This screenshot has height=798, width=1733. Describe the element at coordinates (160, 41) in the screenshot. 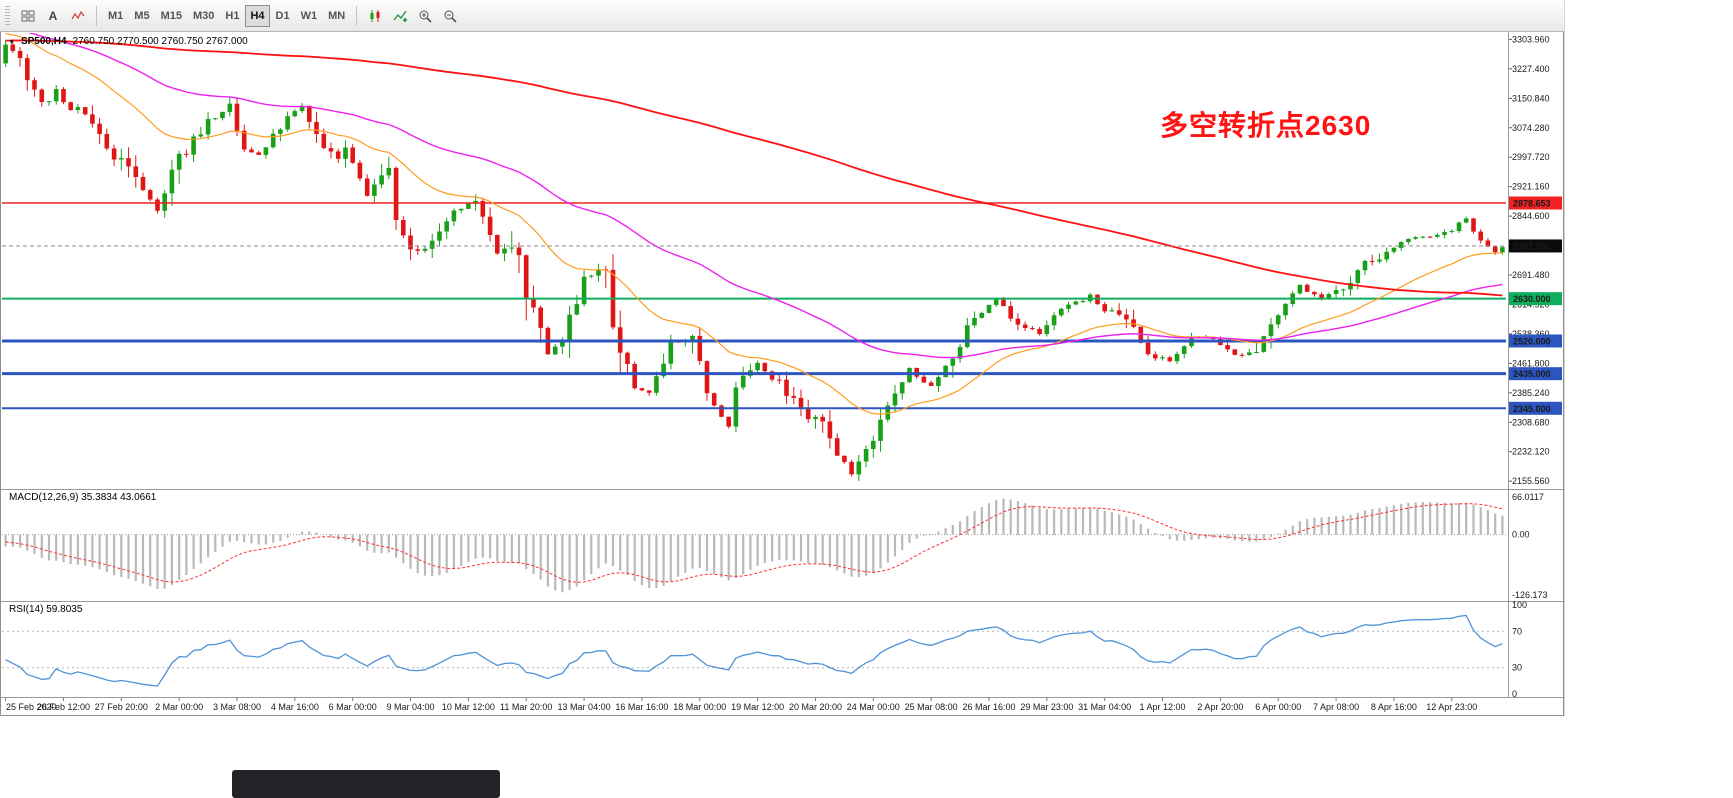

I see `ohlc-values: 2760.750 2770.500 2760.750 2767.000` at that location.